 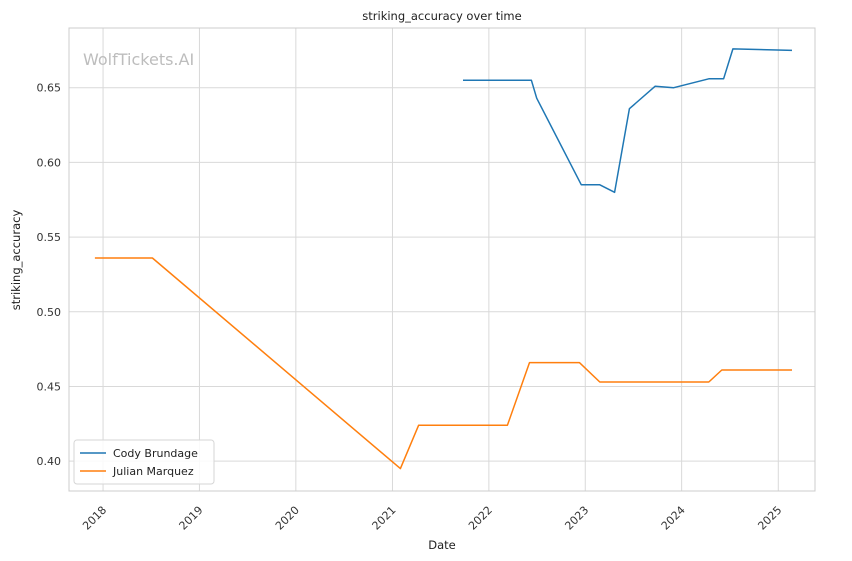 What do you see at coordinates (153, 471) in the screenshot?
I see `legend-label-julian-marquez: Julian Marquez` at bounding box center [153, 471].